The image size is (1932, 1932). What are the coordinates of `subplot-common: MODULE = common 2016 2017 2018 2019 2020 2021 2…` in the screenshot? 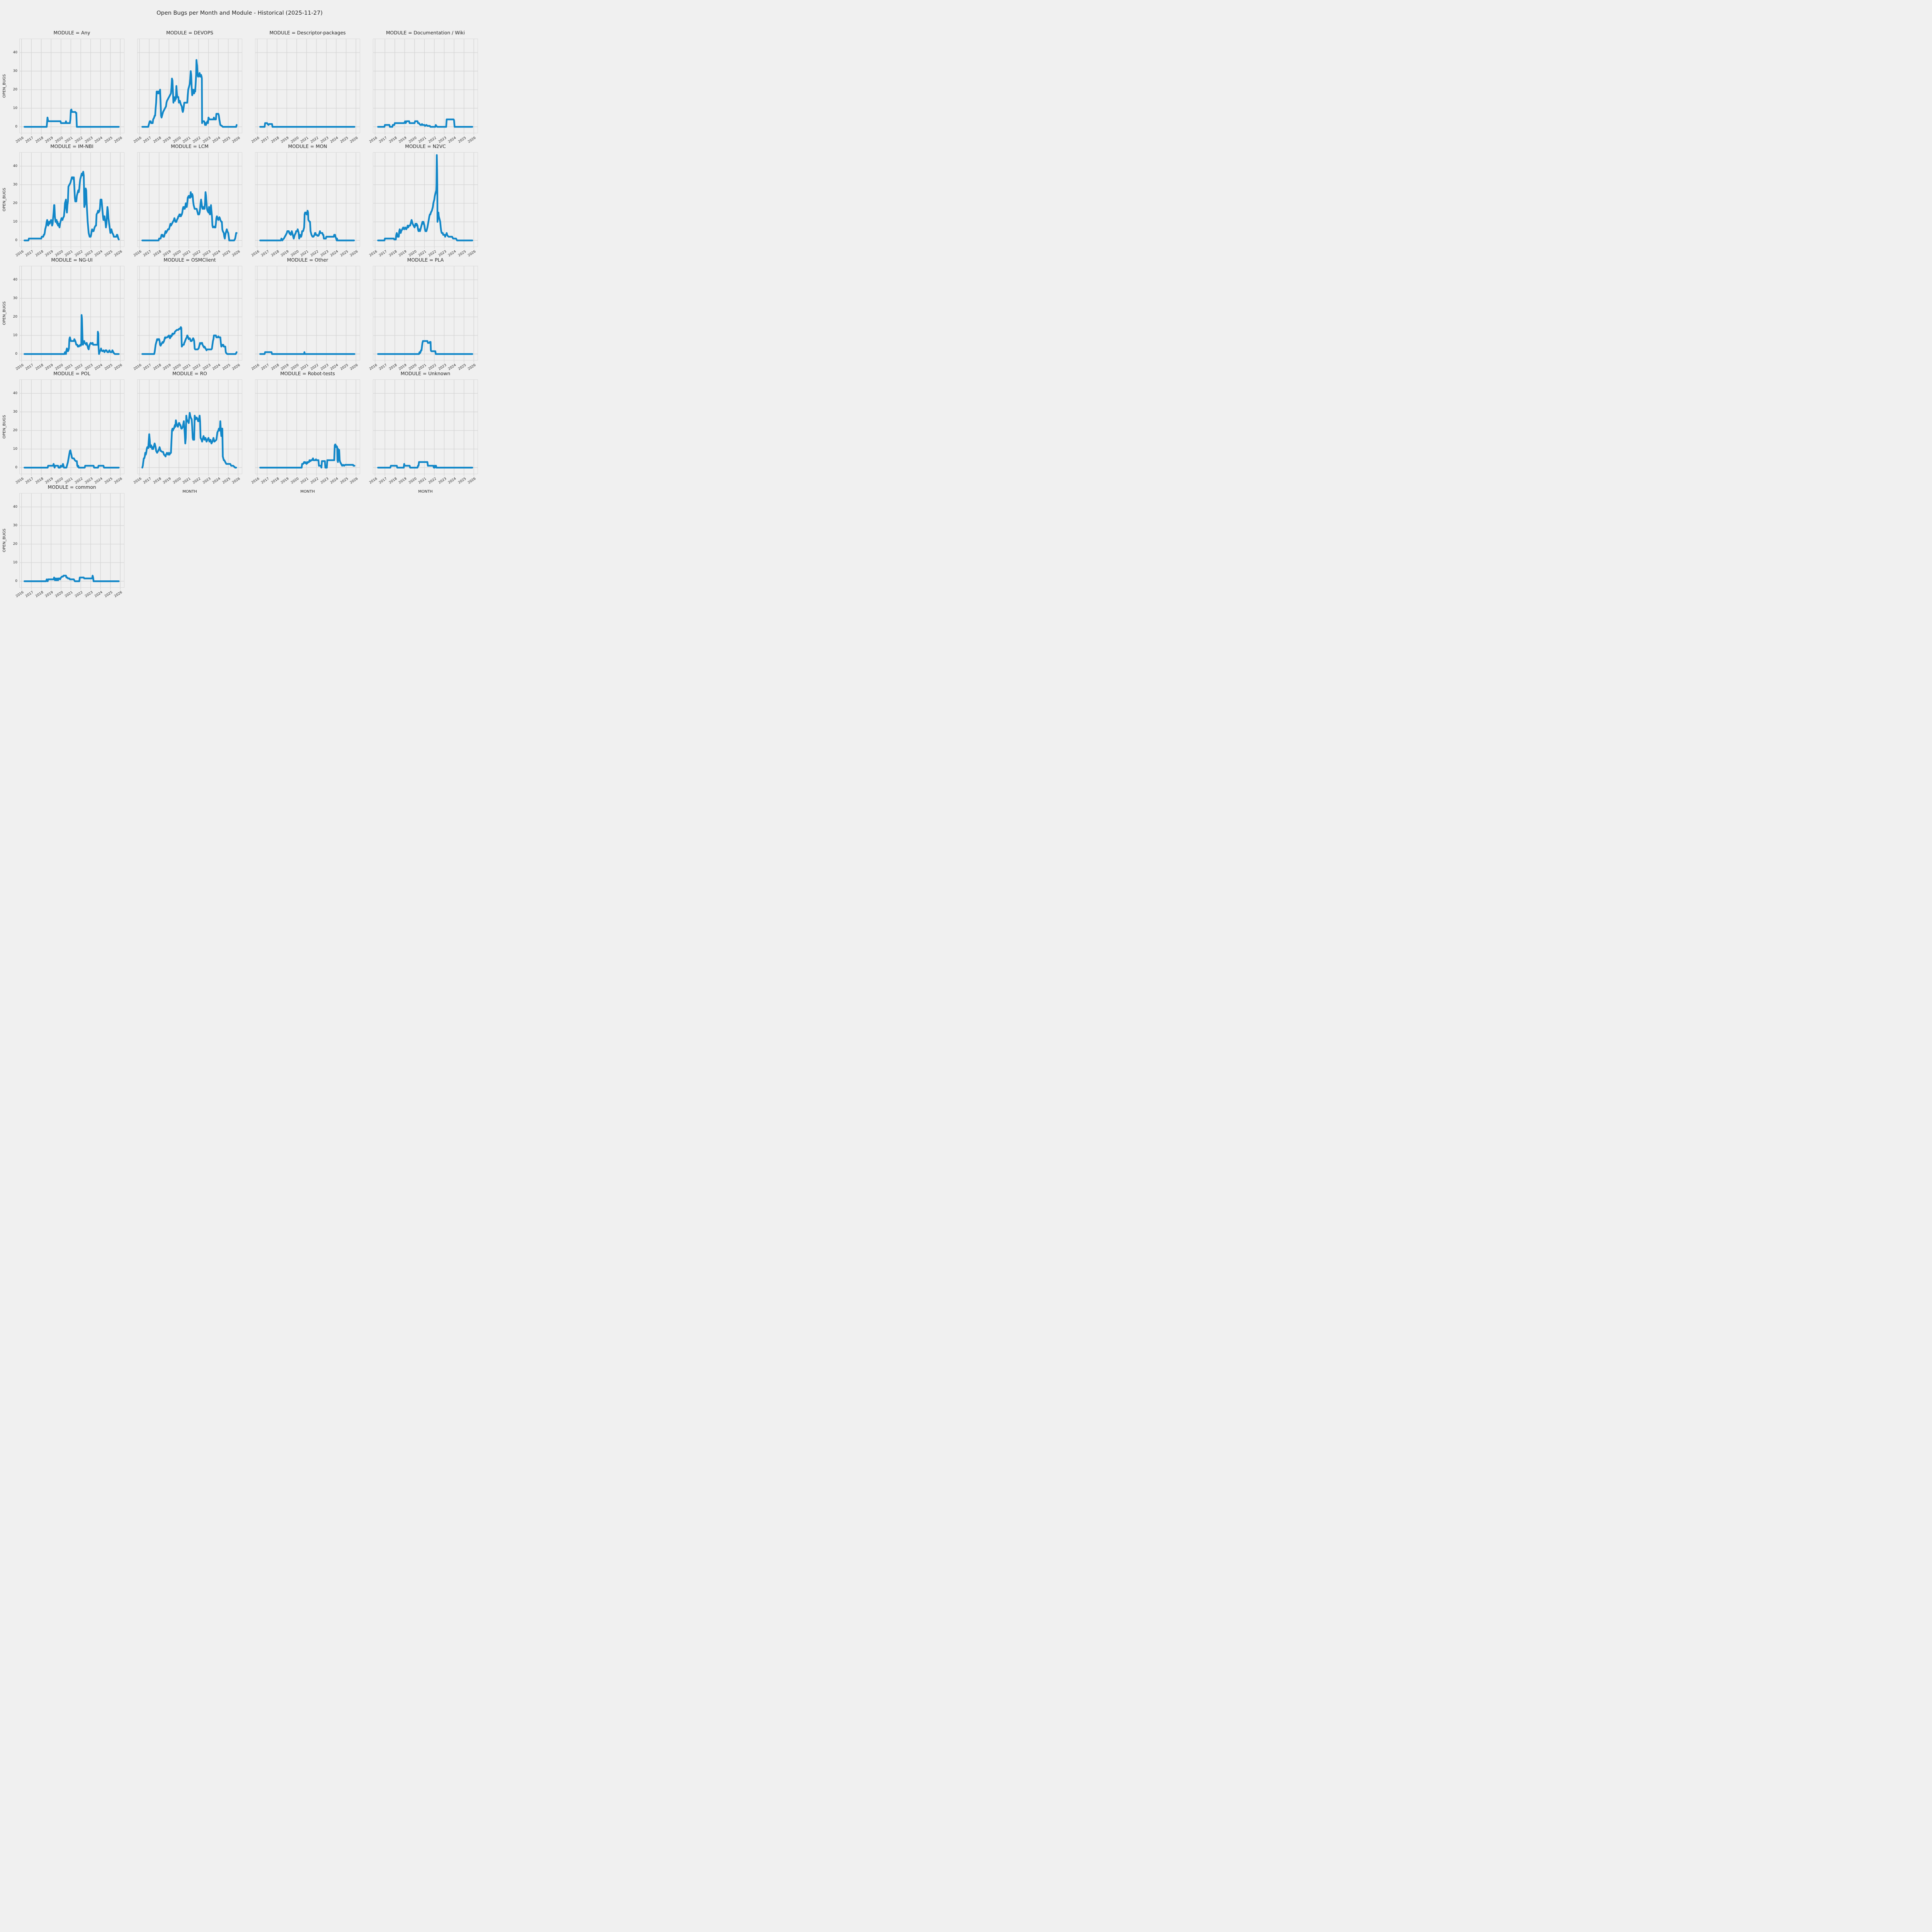 It's located at (63, 542).